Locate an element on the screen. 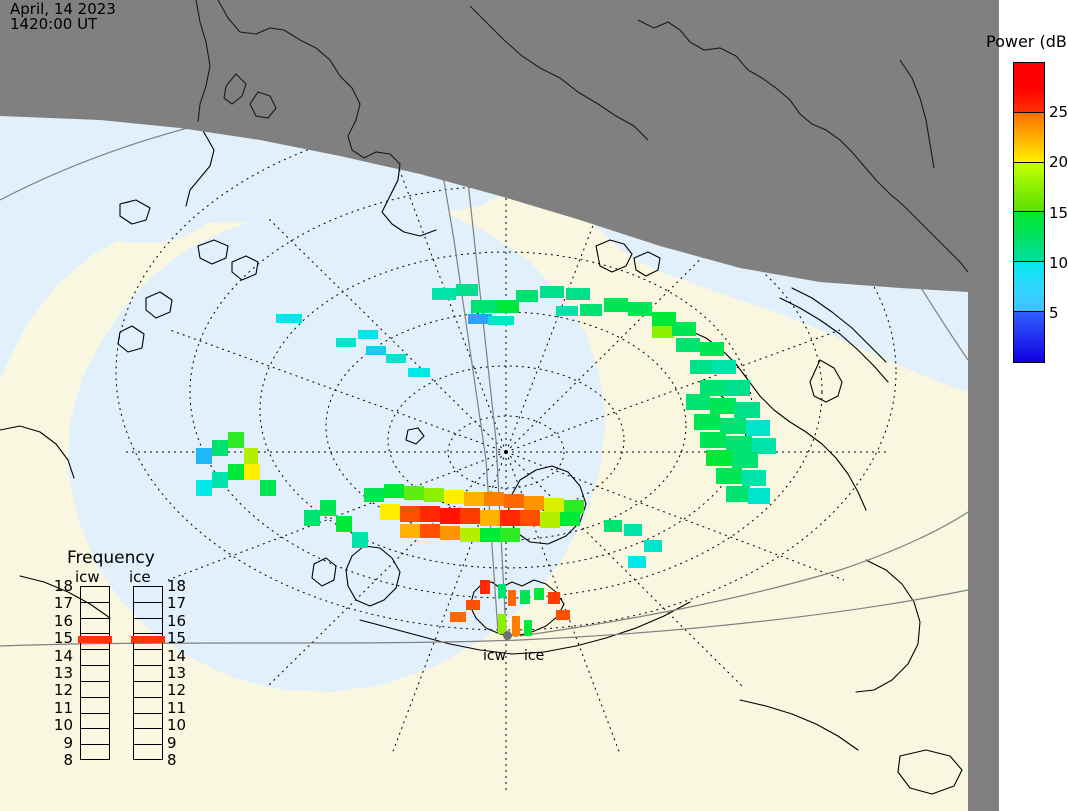  colorbar-tick-10: 10 is located at coordinates (1058, 262).